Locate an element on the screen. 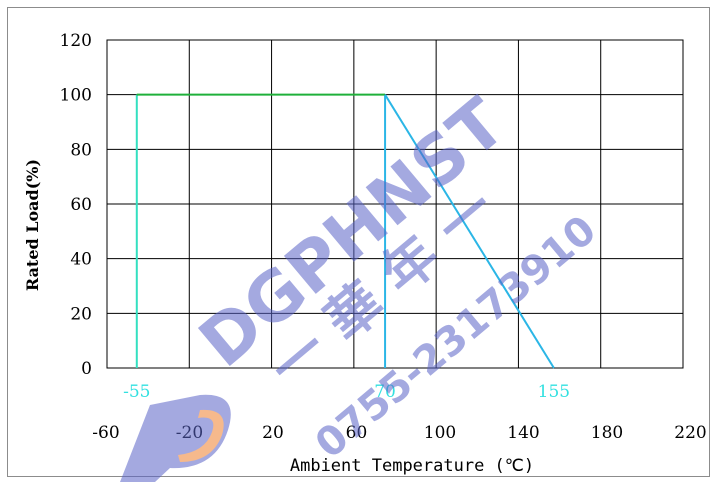  x-tick-label: 60 is located at coordinates (357, 433).